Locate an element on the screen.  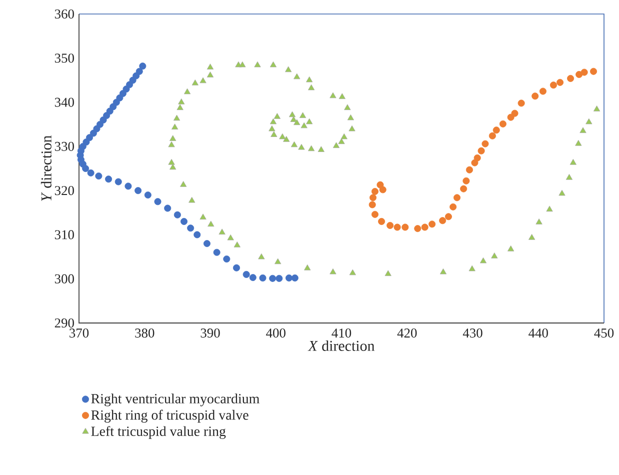
legend-label: Left tricuspid value ring is located at coordinates (158, 432).